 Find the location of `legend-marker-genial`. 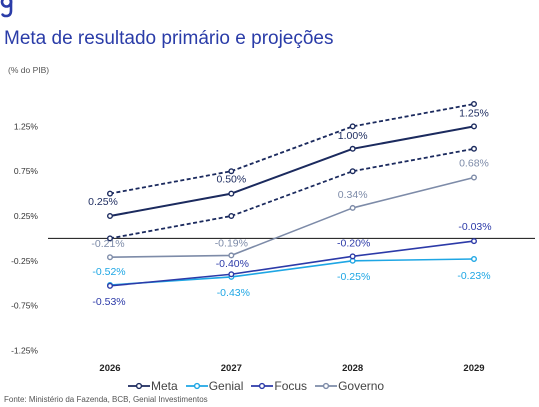

legend-marker-genial is located at coordinates (196, 386).